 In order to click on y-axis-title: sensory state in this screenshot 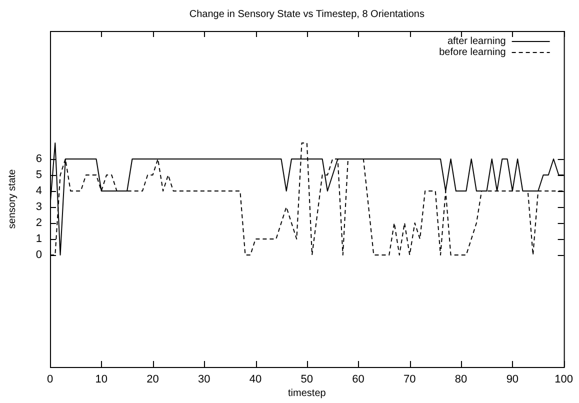, I will do `click(12, 198)`.